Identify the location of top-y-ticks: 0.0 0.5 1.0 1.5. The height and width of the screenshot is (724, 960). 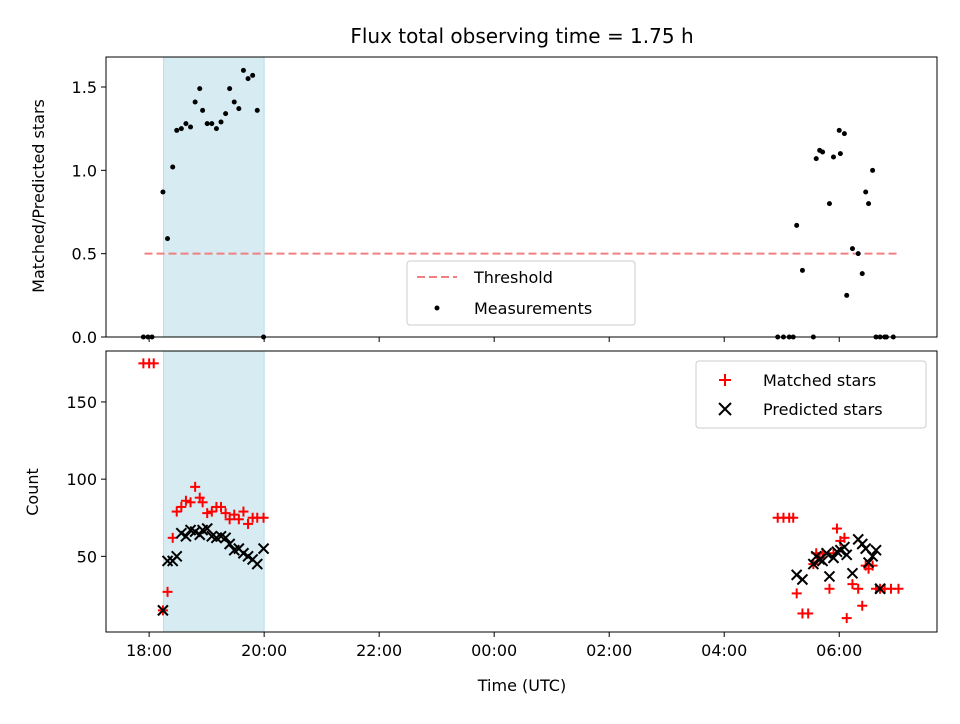
(89, 212).